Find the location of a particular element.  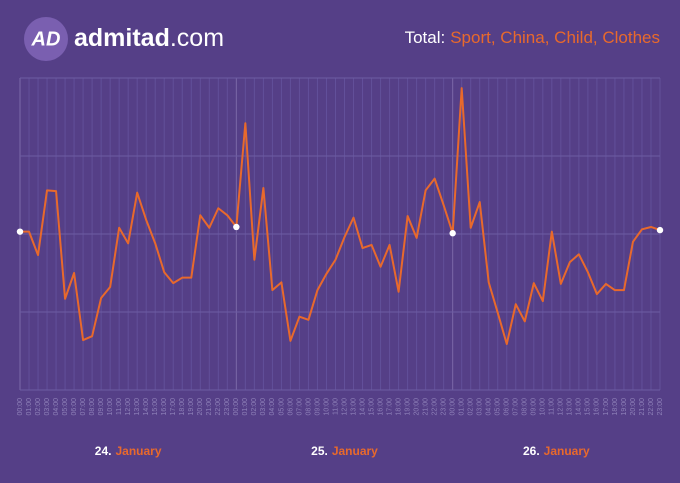

day: 26. is located at coordinates (531, 451).